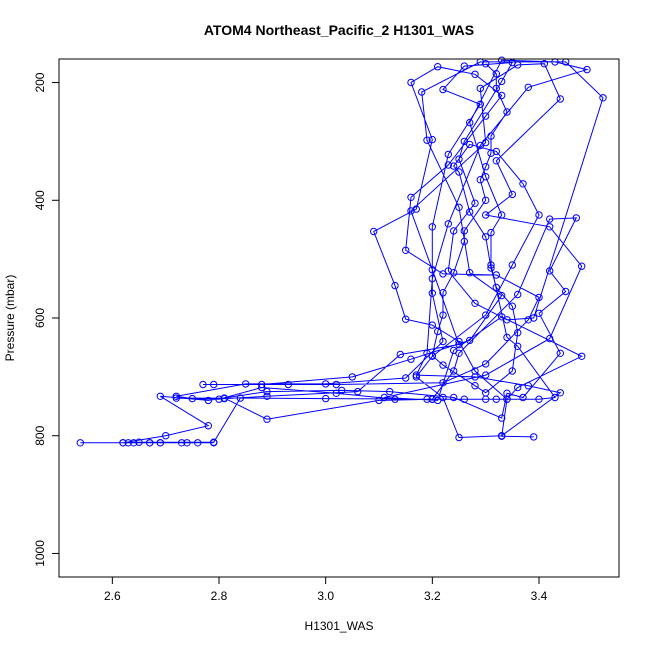 This screenshot has height=650, width=650. I want to click on y-tick-label: 400, so click(40, 200).